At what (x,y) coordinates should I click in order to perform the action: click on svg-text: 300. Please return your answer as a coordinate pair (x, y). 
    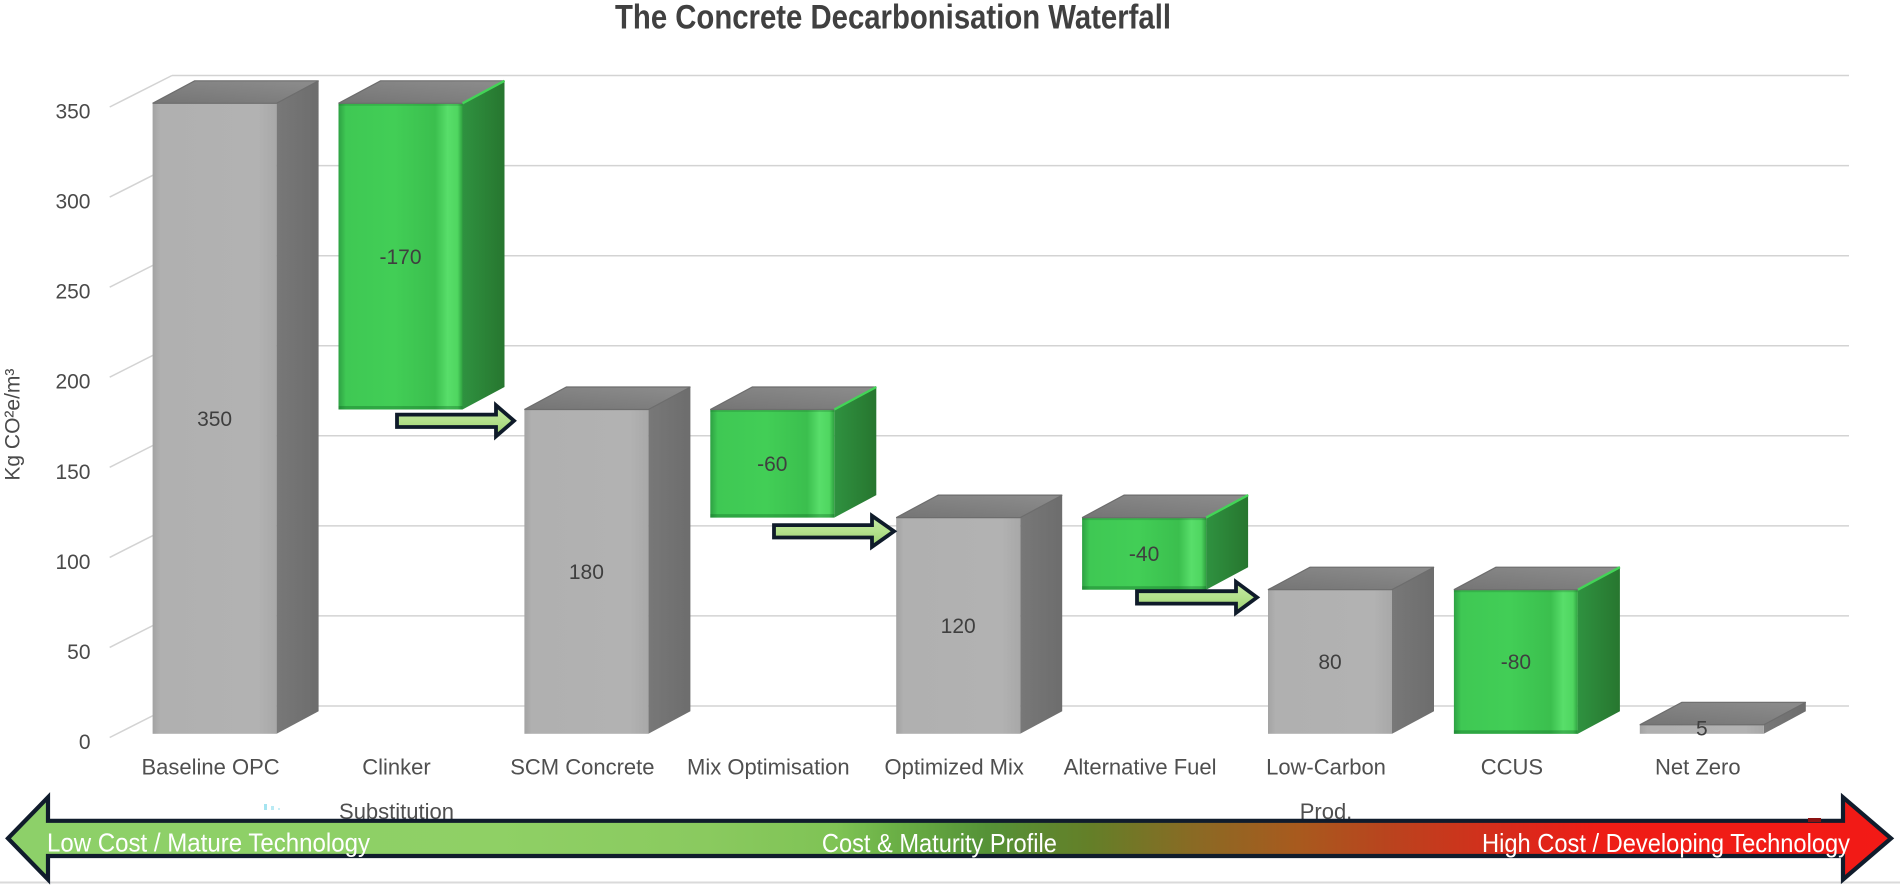
    Looking at the image, I should click on (72, 202).